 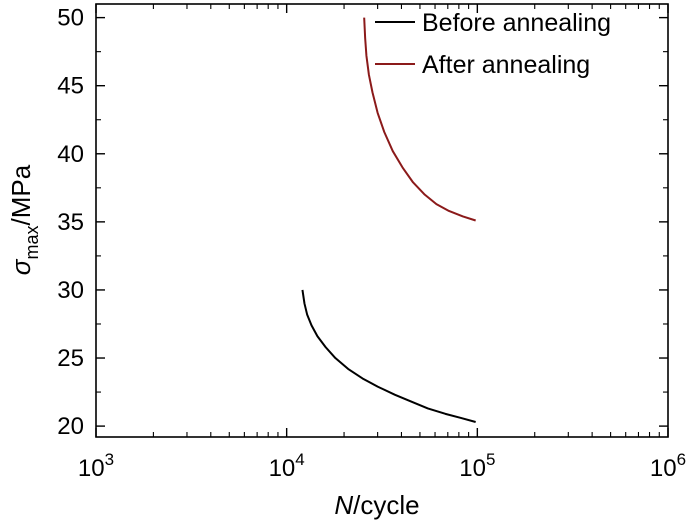 What do you see at coordinates (96, 466) in the screenshot?
I see `x-tick-label: 10³` at bounding box center [96, 466].